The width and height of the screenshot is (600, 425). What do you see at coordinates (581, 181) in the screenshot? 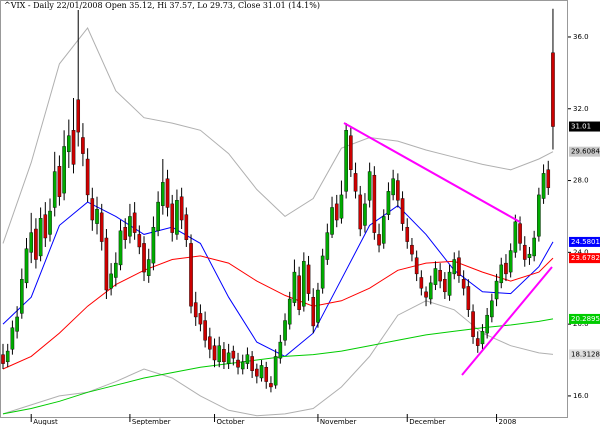
I see `y-tick-label: 28.0` at bounding box center [581, 181].